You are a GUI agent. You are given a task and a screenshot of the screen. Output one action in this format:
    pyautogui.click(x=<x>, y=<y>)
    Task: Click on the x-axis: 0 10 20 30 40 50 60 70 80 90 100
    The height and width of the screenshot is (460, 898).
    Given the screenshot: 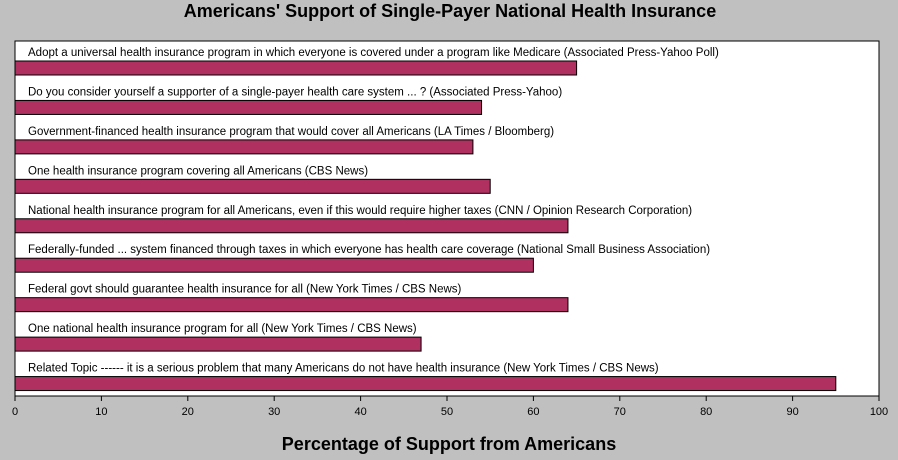 What is the action you would take?
    pyautogui.click(x=450, y=407)
    